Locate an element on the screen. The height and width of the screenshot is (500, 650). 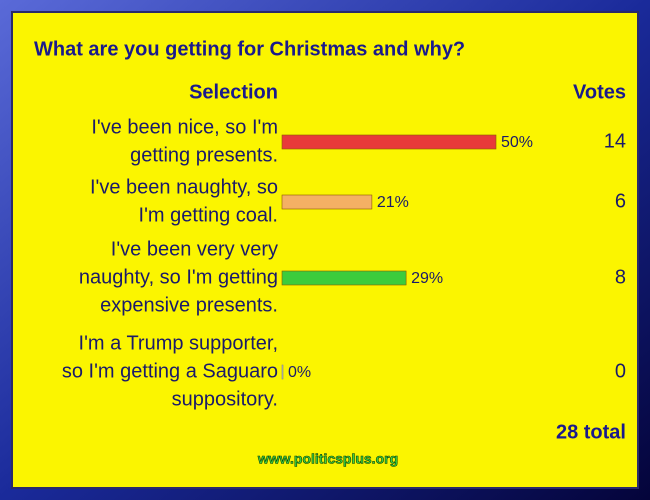
vote-count: 0 is located at coordinates (620, 371).